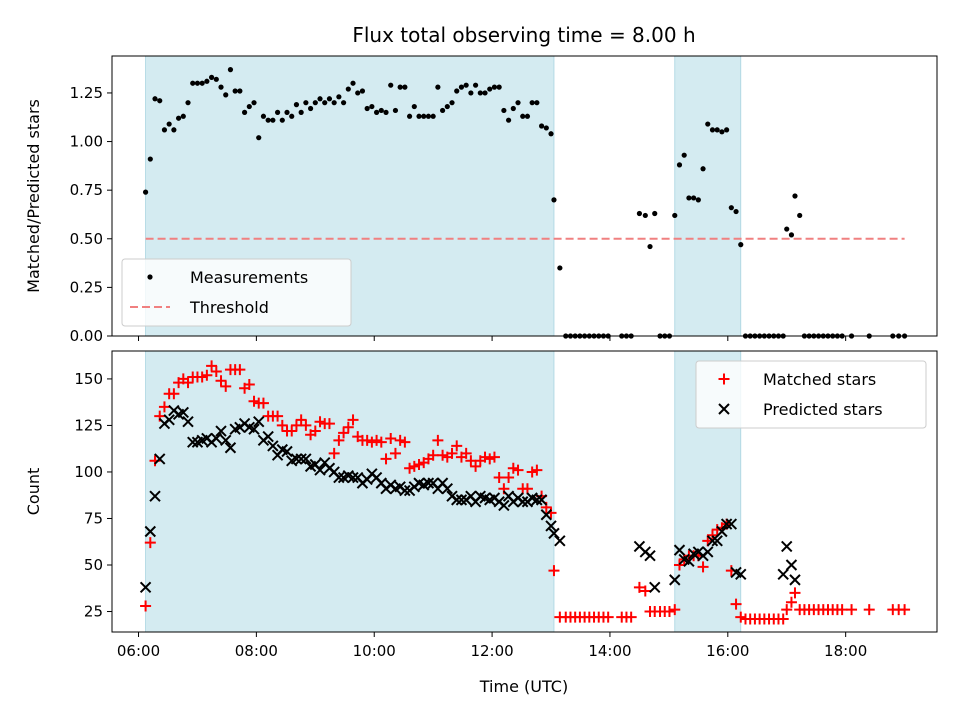 The image size is (960, 720). Describe the element at coordinates (374, 651) in the screenshot. I see `x-tick-label: 10:00` at that location.